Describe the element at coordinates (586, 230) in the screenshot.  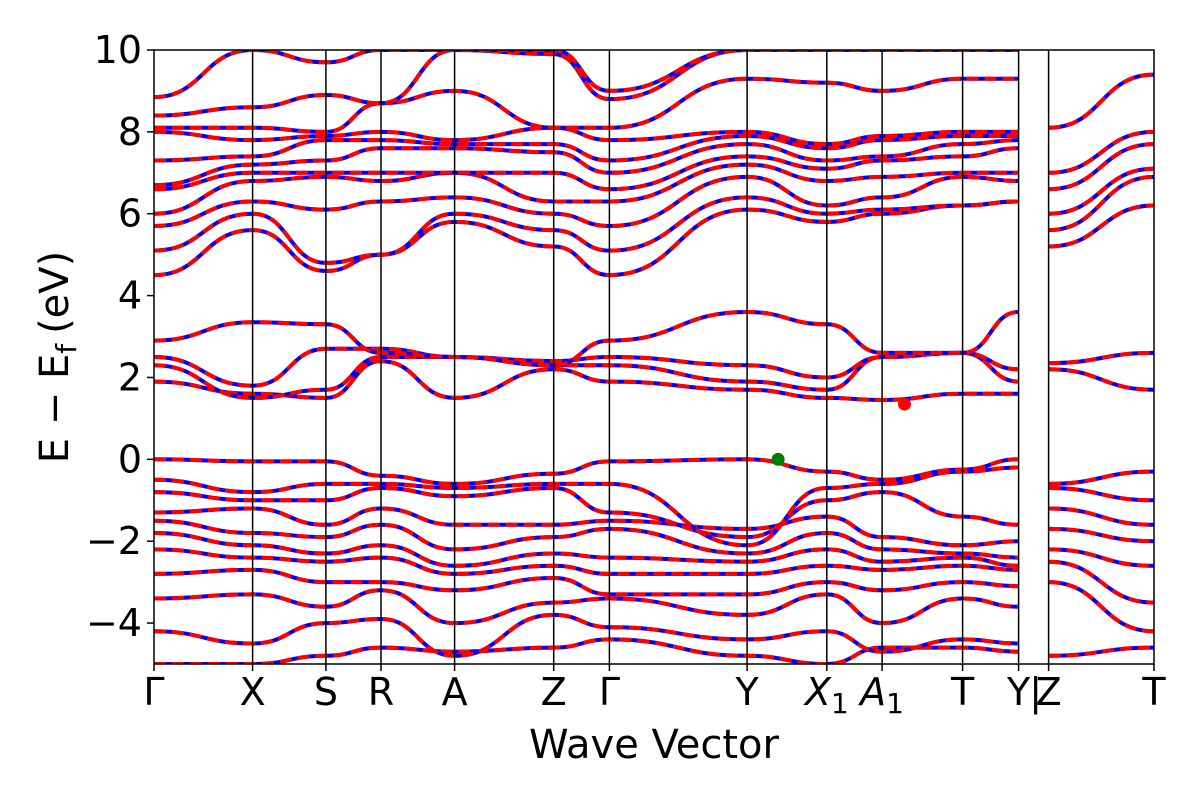
I see `band-line-16-blue` at that location.